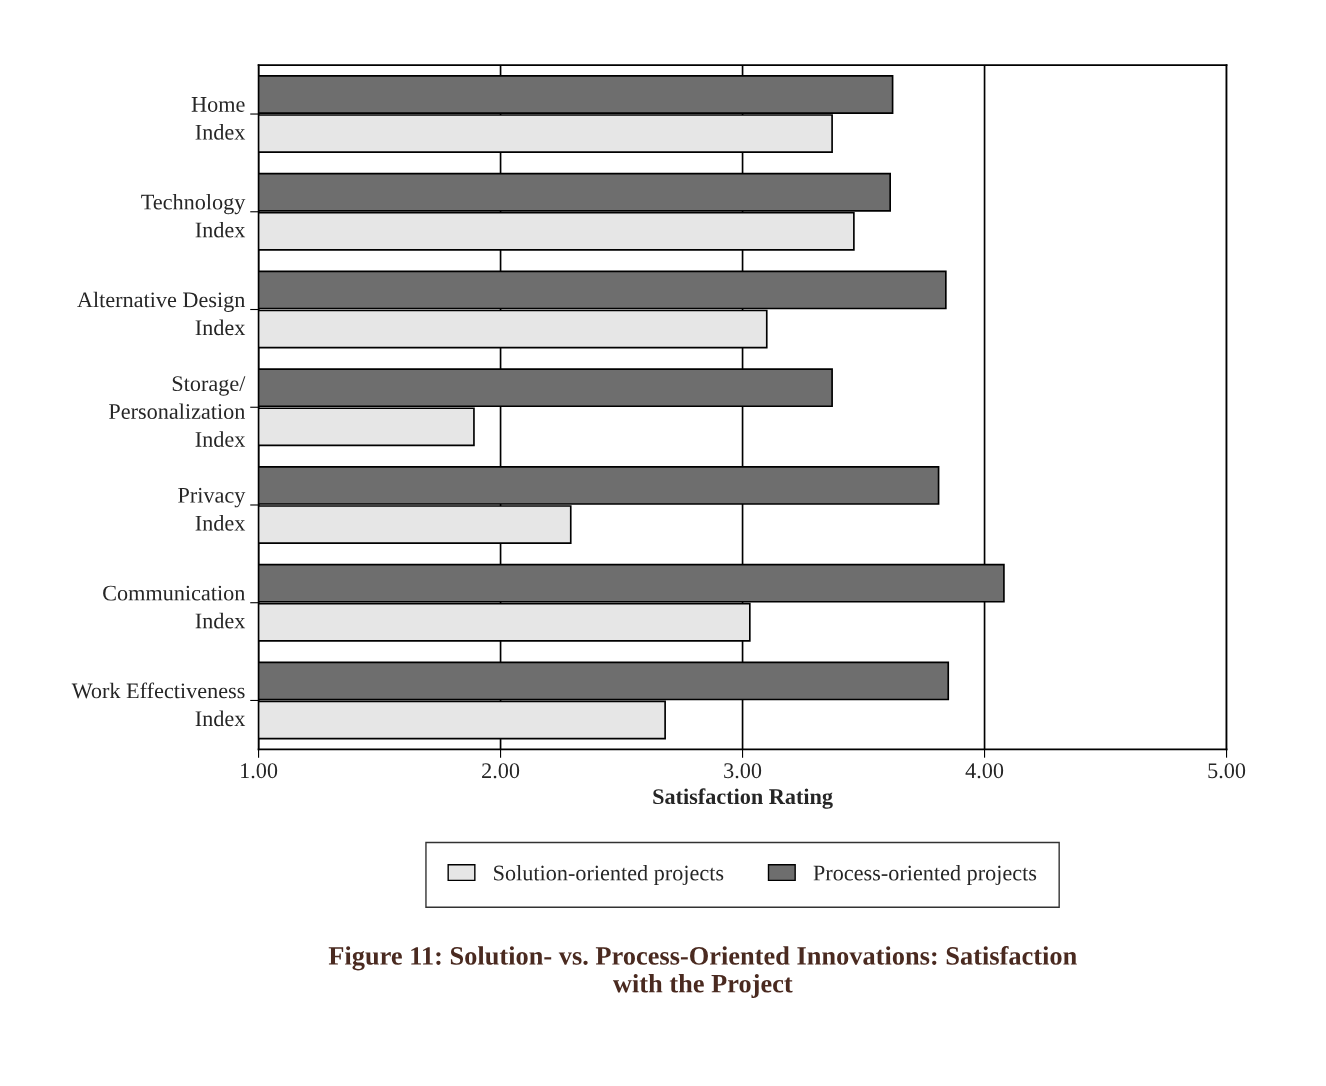 The width and height of the screenshot is (1326, 1086). I want to click on x-tick-label: 1.00, so click(259, 771).